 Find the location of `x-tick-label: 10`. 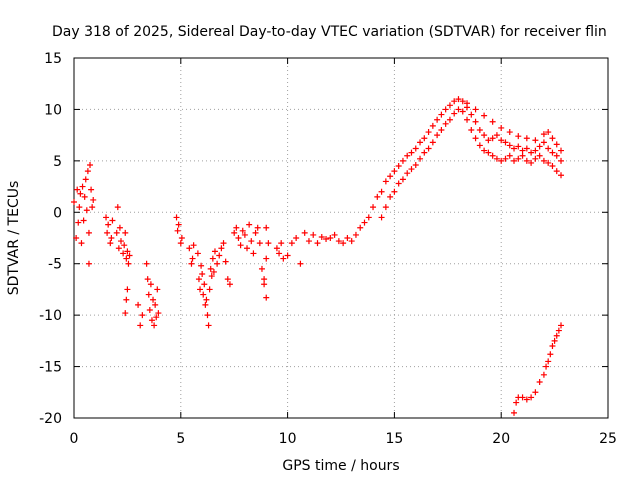

x-tick-label: 10 is located at coordinates (288, 439).